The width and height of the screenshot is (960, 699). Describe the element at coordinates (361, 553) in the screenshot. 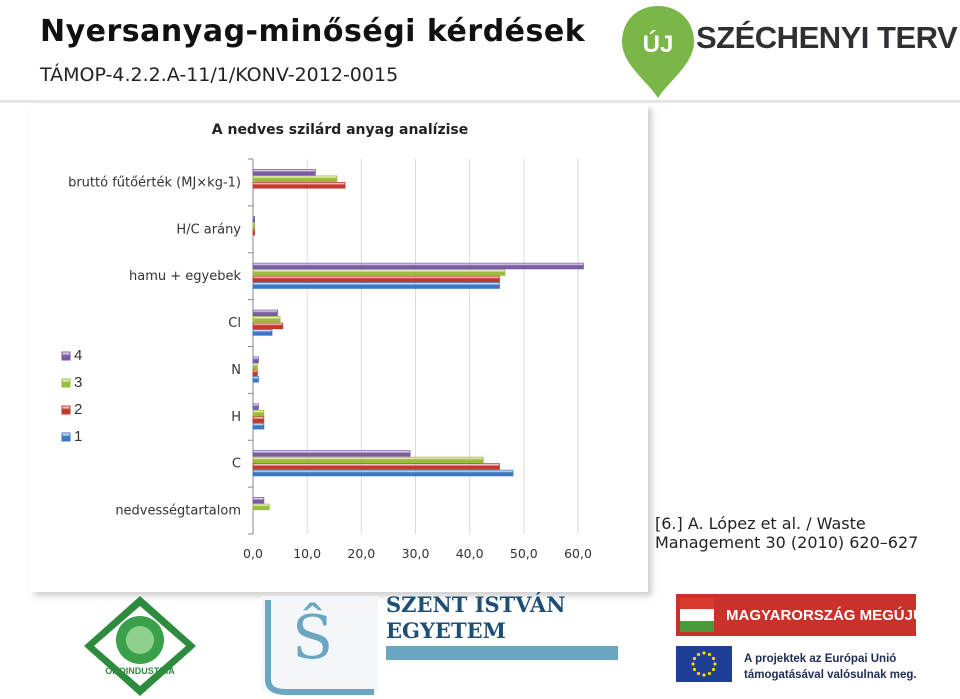

I see `x-tick-label: 20,0` at that location.